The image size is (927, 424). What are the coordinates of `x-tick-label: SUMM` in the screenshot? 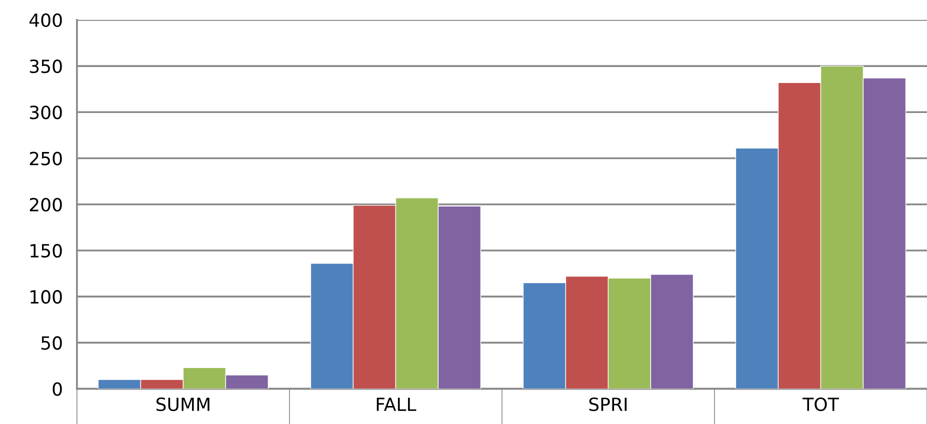 It's located at (183, 404).